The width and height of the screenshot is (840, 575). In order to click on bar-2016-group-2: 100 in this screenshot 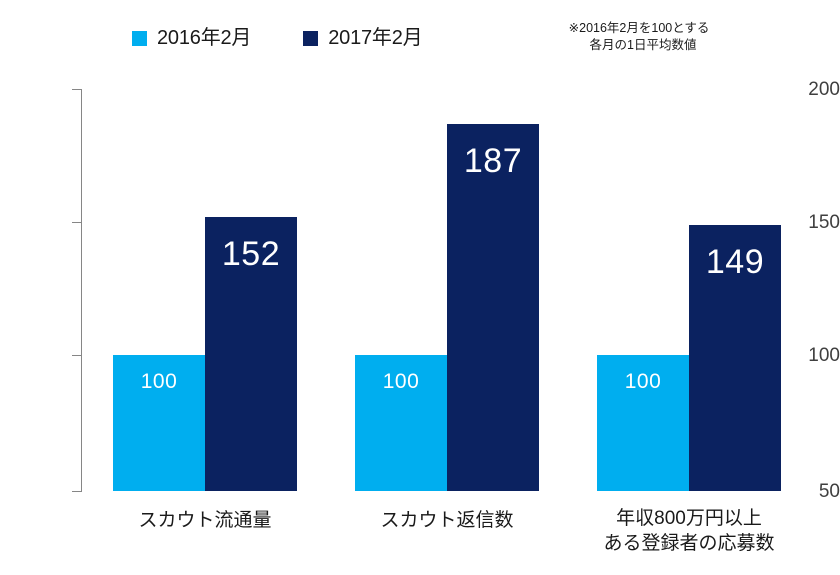, I will do `click(401, 423)`.